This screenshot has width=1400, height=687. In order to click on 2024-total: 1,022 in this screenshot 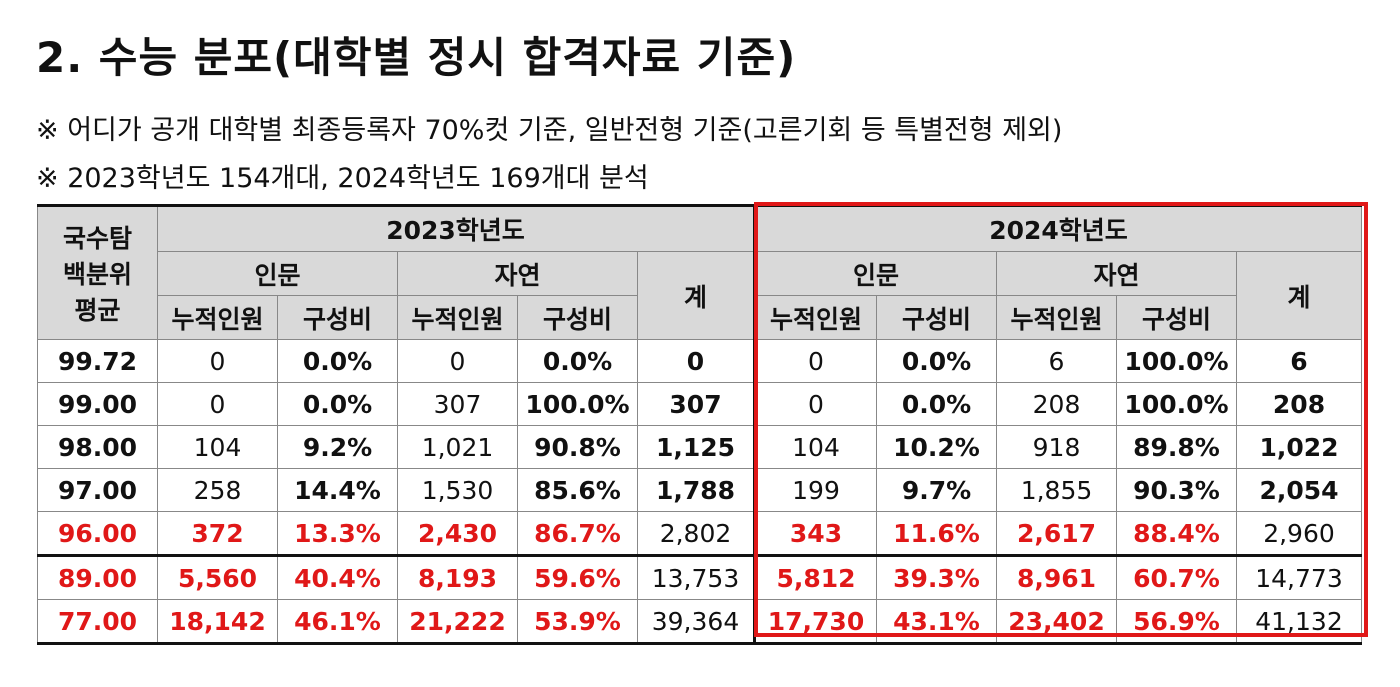, I will do `click(1299, 447)`.